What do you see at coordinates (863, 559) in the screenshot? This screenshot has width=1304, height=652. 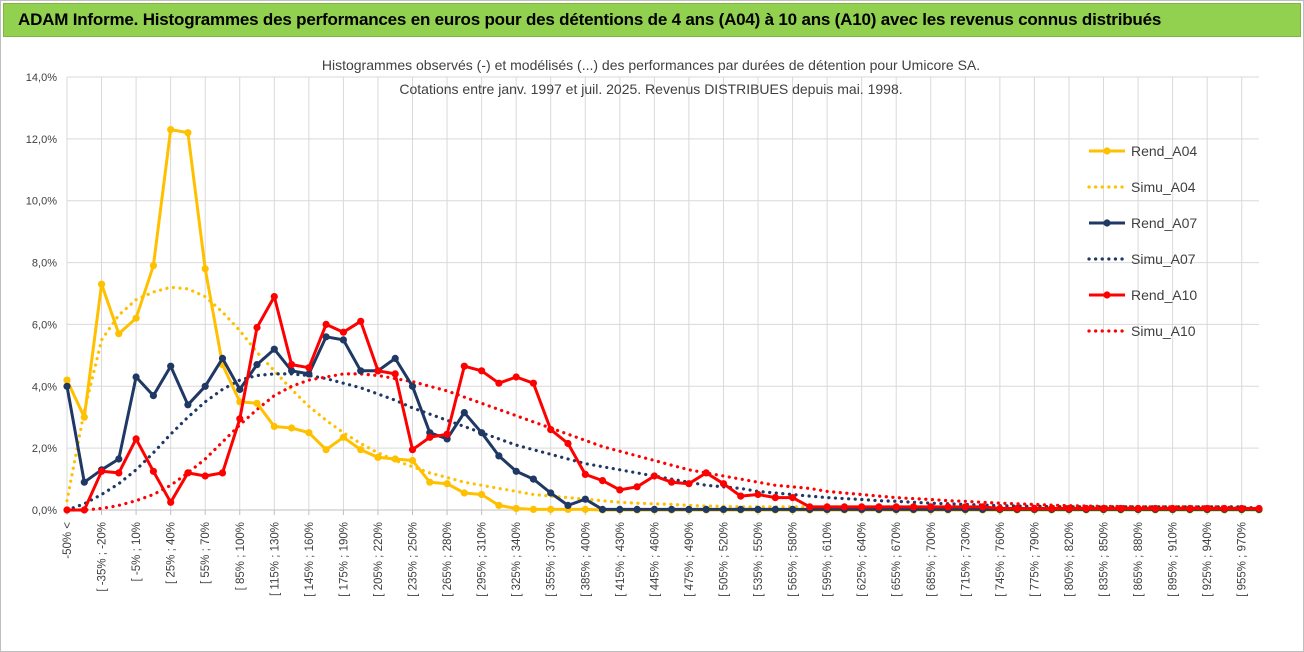 I see `x-tick-label: [ 625% ; 640%` at bounding box center [863, 559].